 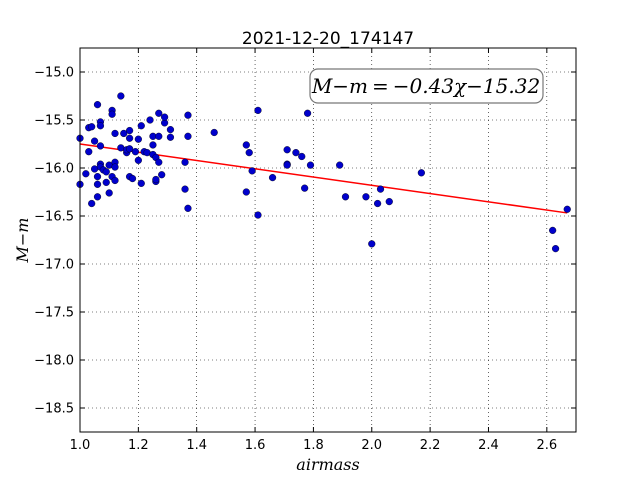 I want to click on annotation-frame, so click(x=426, y=86).